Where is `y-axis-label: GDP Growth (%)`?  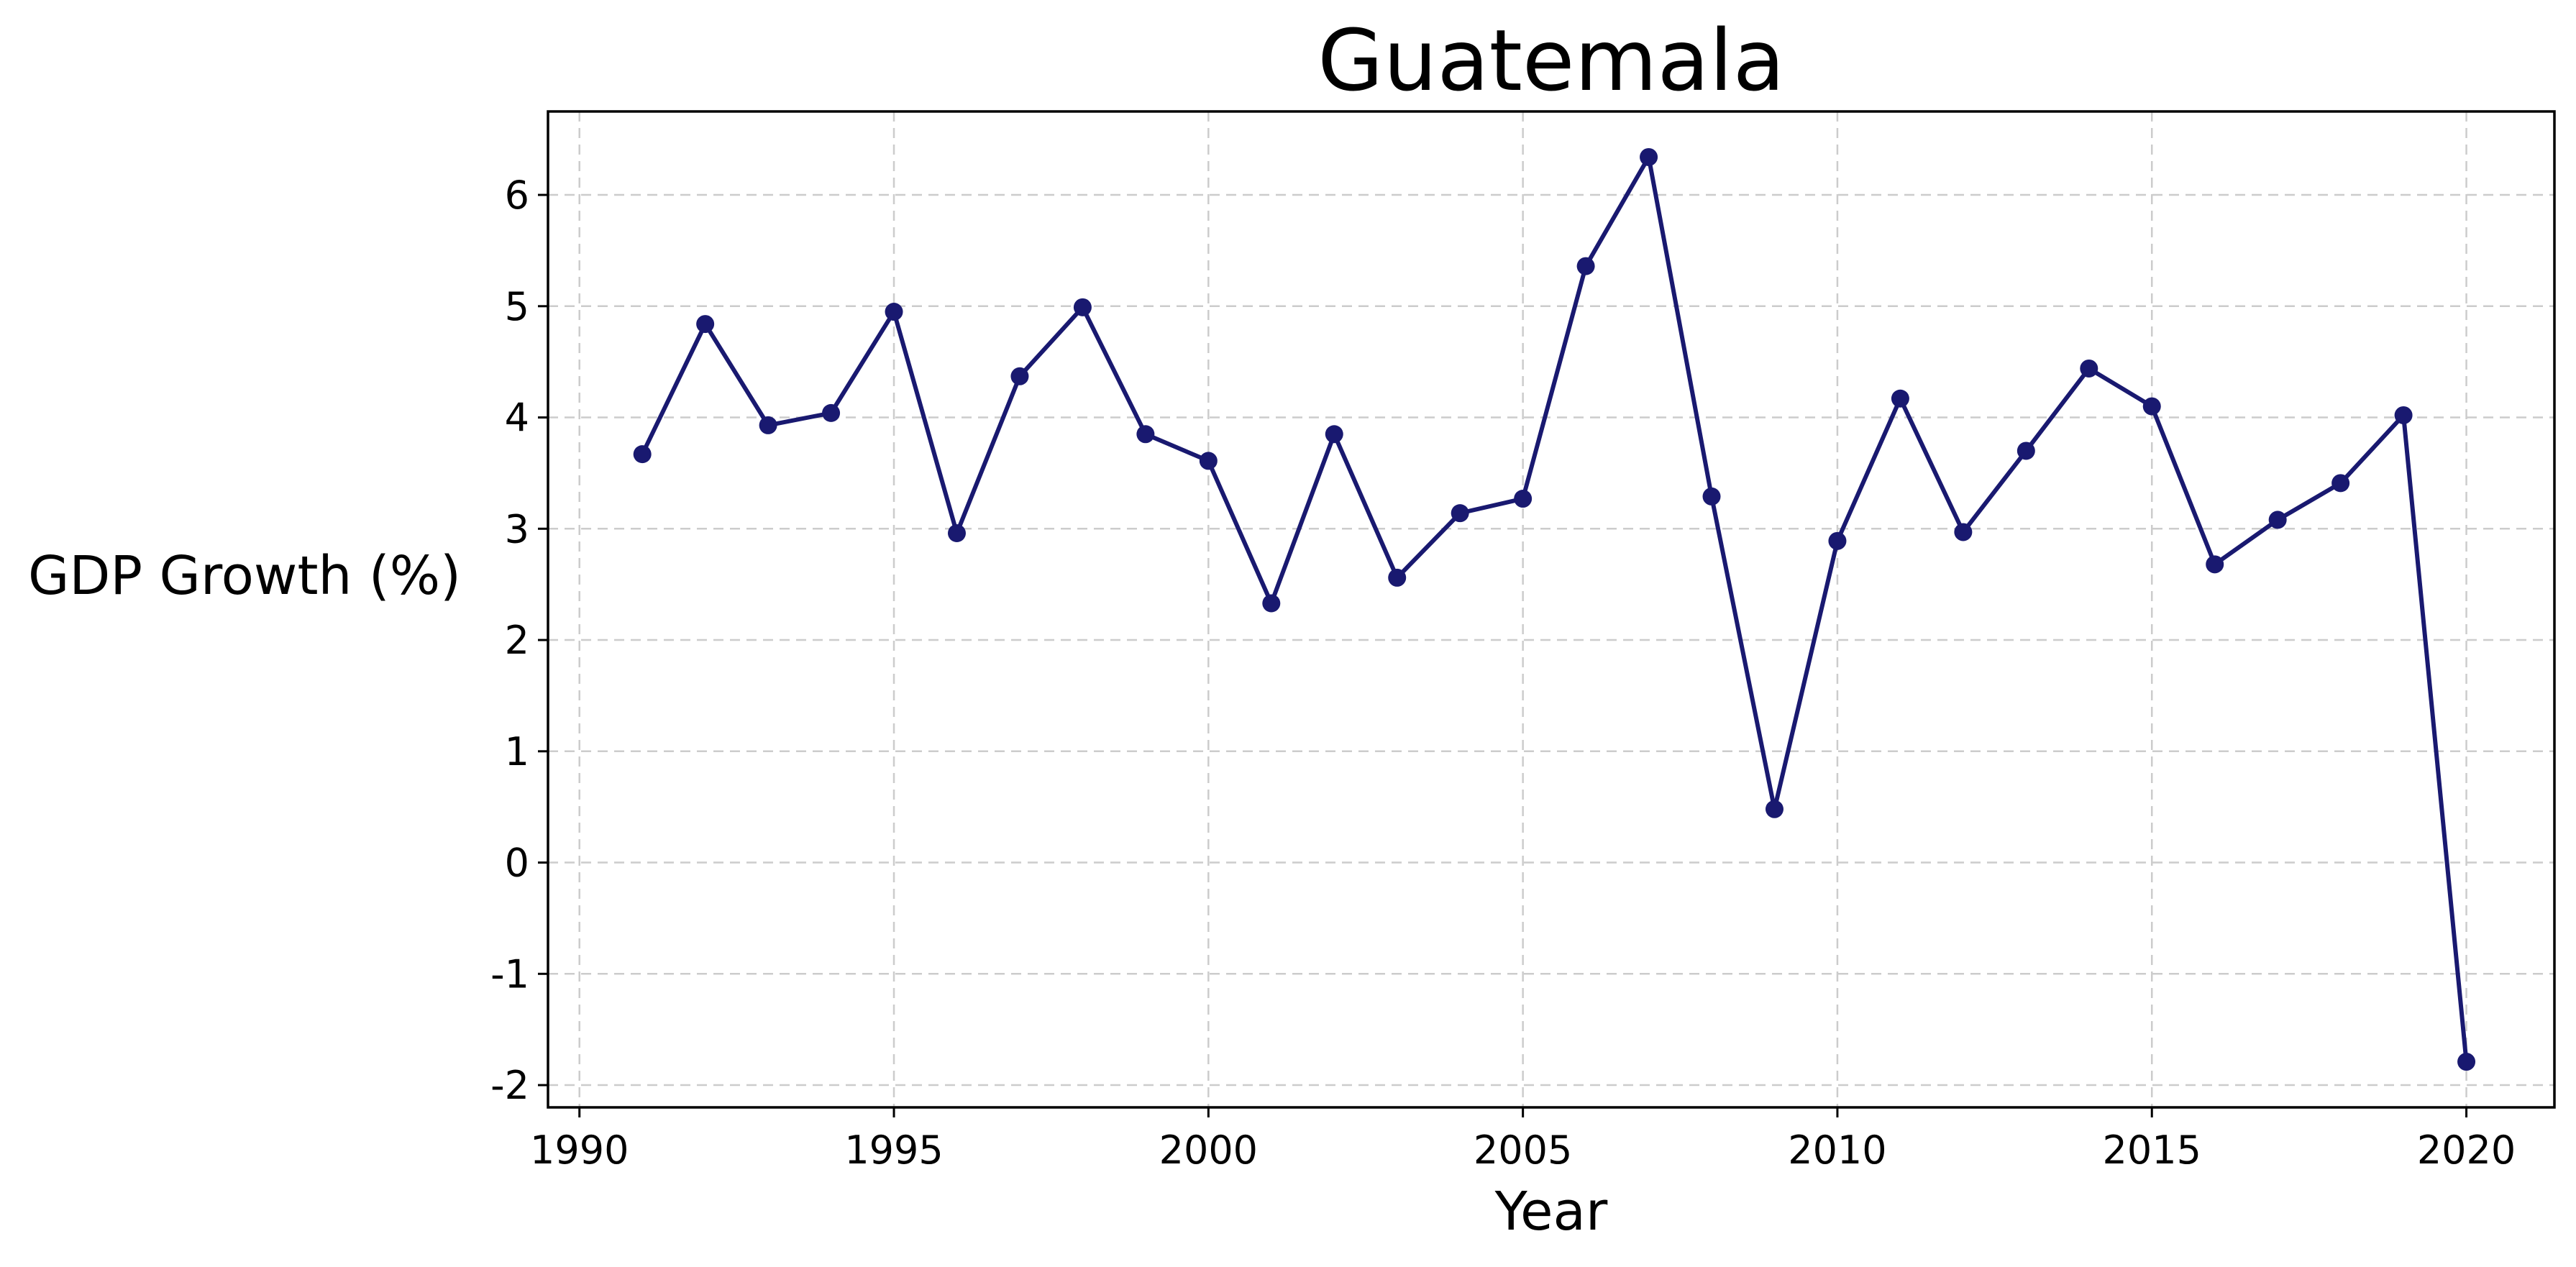
y-axis-label: GDP Growth (%) is located at coordinates (244, 576).